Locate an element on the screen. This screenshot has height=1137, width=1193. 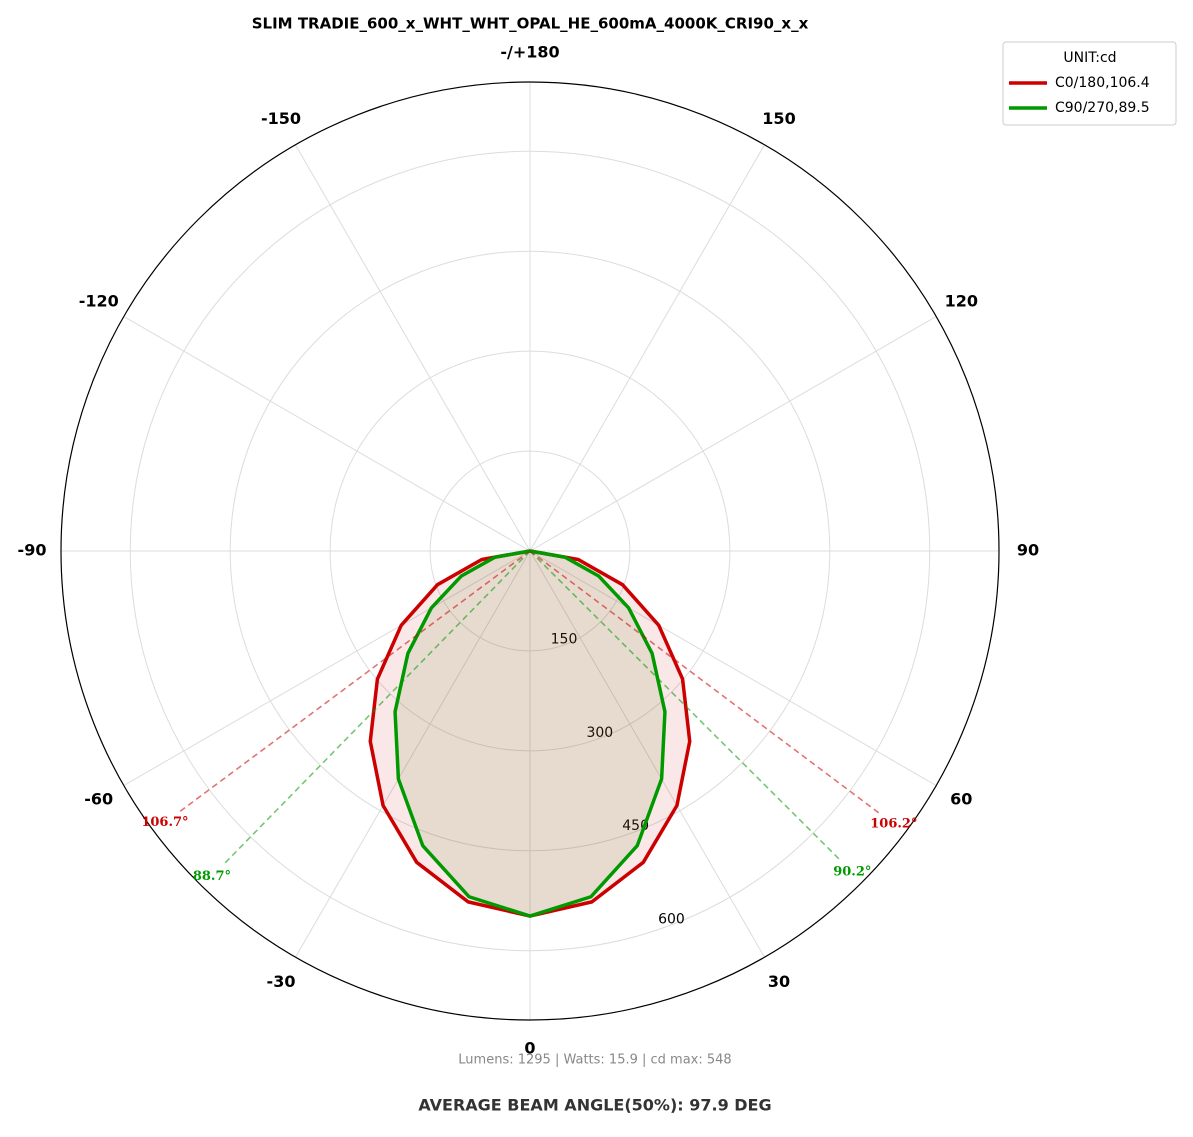
beam-label: 106.7° is located at coordinates (164, 822).